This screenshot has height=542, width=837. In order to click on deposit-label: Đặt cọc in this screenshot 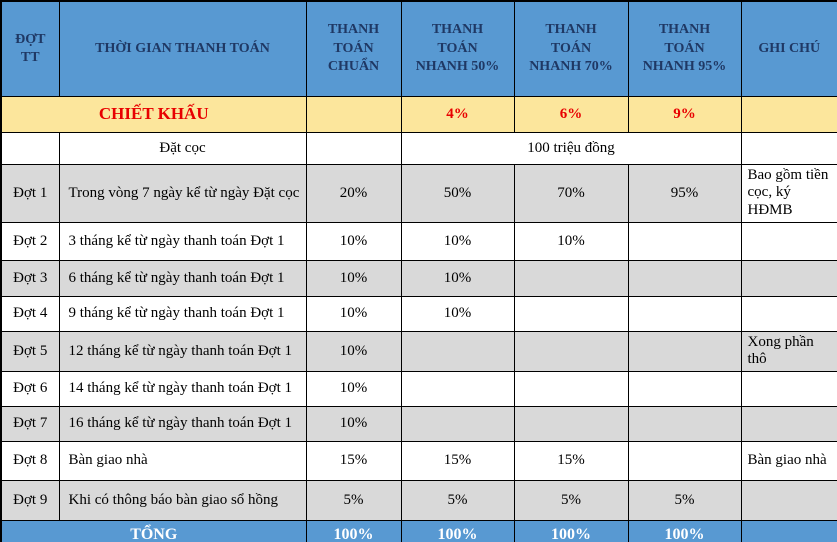, I will do `click(182, 148)`.